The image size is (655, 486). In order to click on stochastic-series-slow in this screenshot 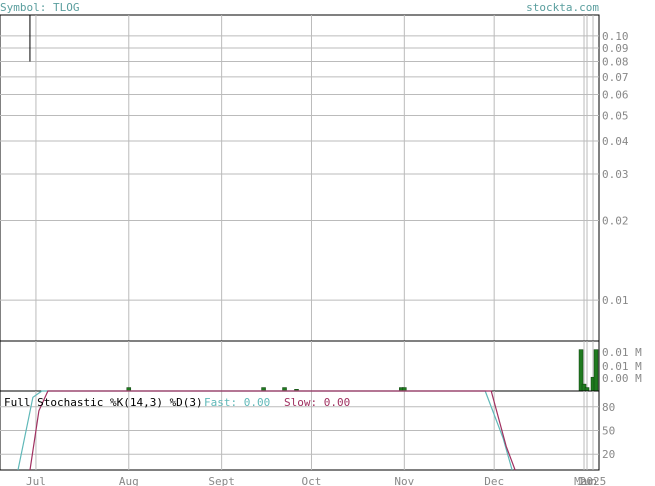, I will do `click(272, 430)`.